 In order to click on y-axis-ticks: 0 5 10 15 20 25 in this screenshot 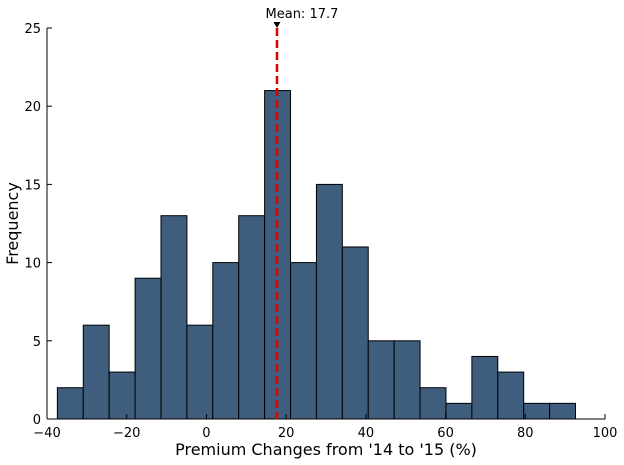, I will do `click(38, 225)`.